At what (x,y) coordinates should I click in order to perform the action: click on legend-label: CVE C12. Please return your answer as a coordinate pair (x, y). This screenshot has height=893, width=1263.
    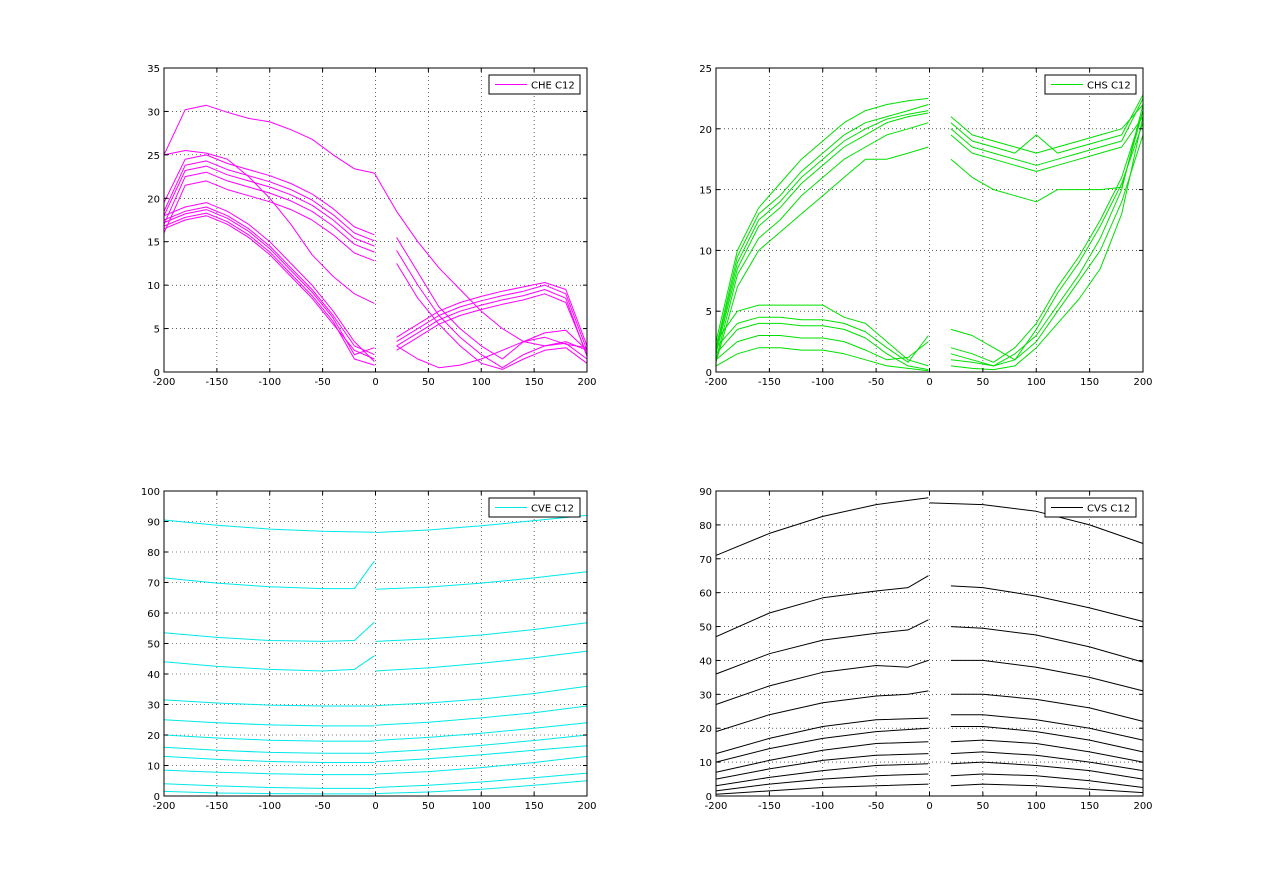
    Looking at the image, I should click on (552, 509).